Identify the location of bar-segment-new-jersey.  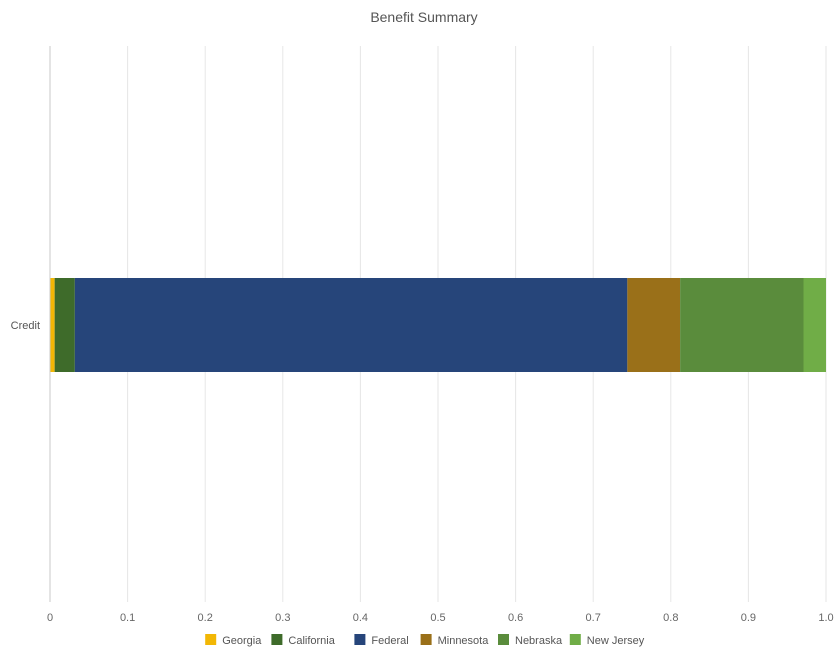
(814, 325).